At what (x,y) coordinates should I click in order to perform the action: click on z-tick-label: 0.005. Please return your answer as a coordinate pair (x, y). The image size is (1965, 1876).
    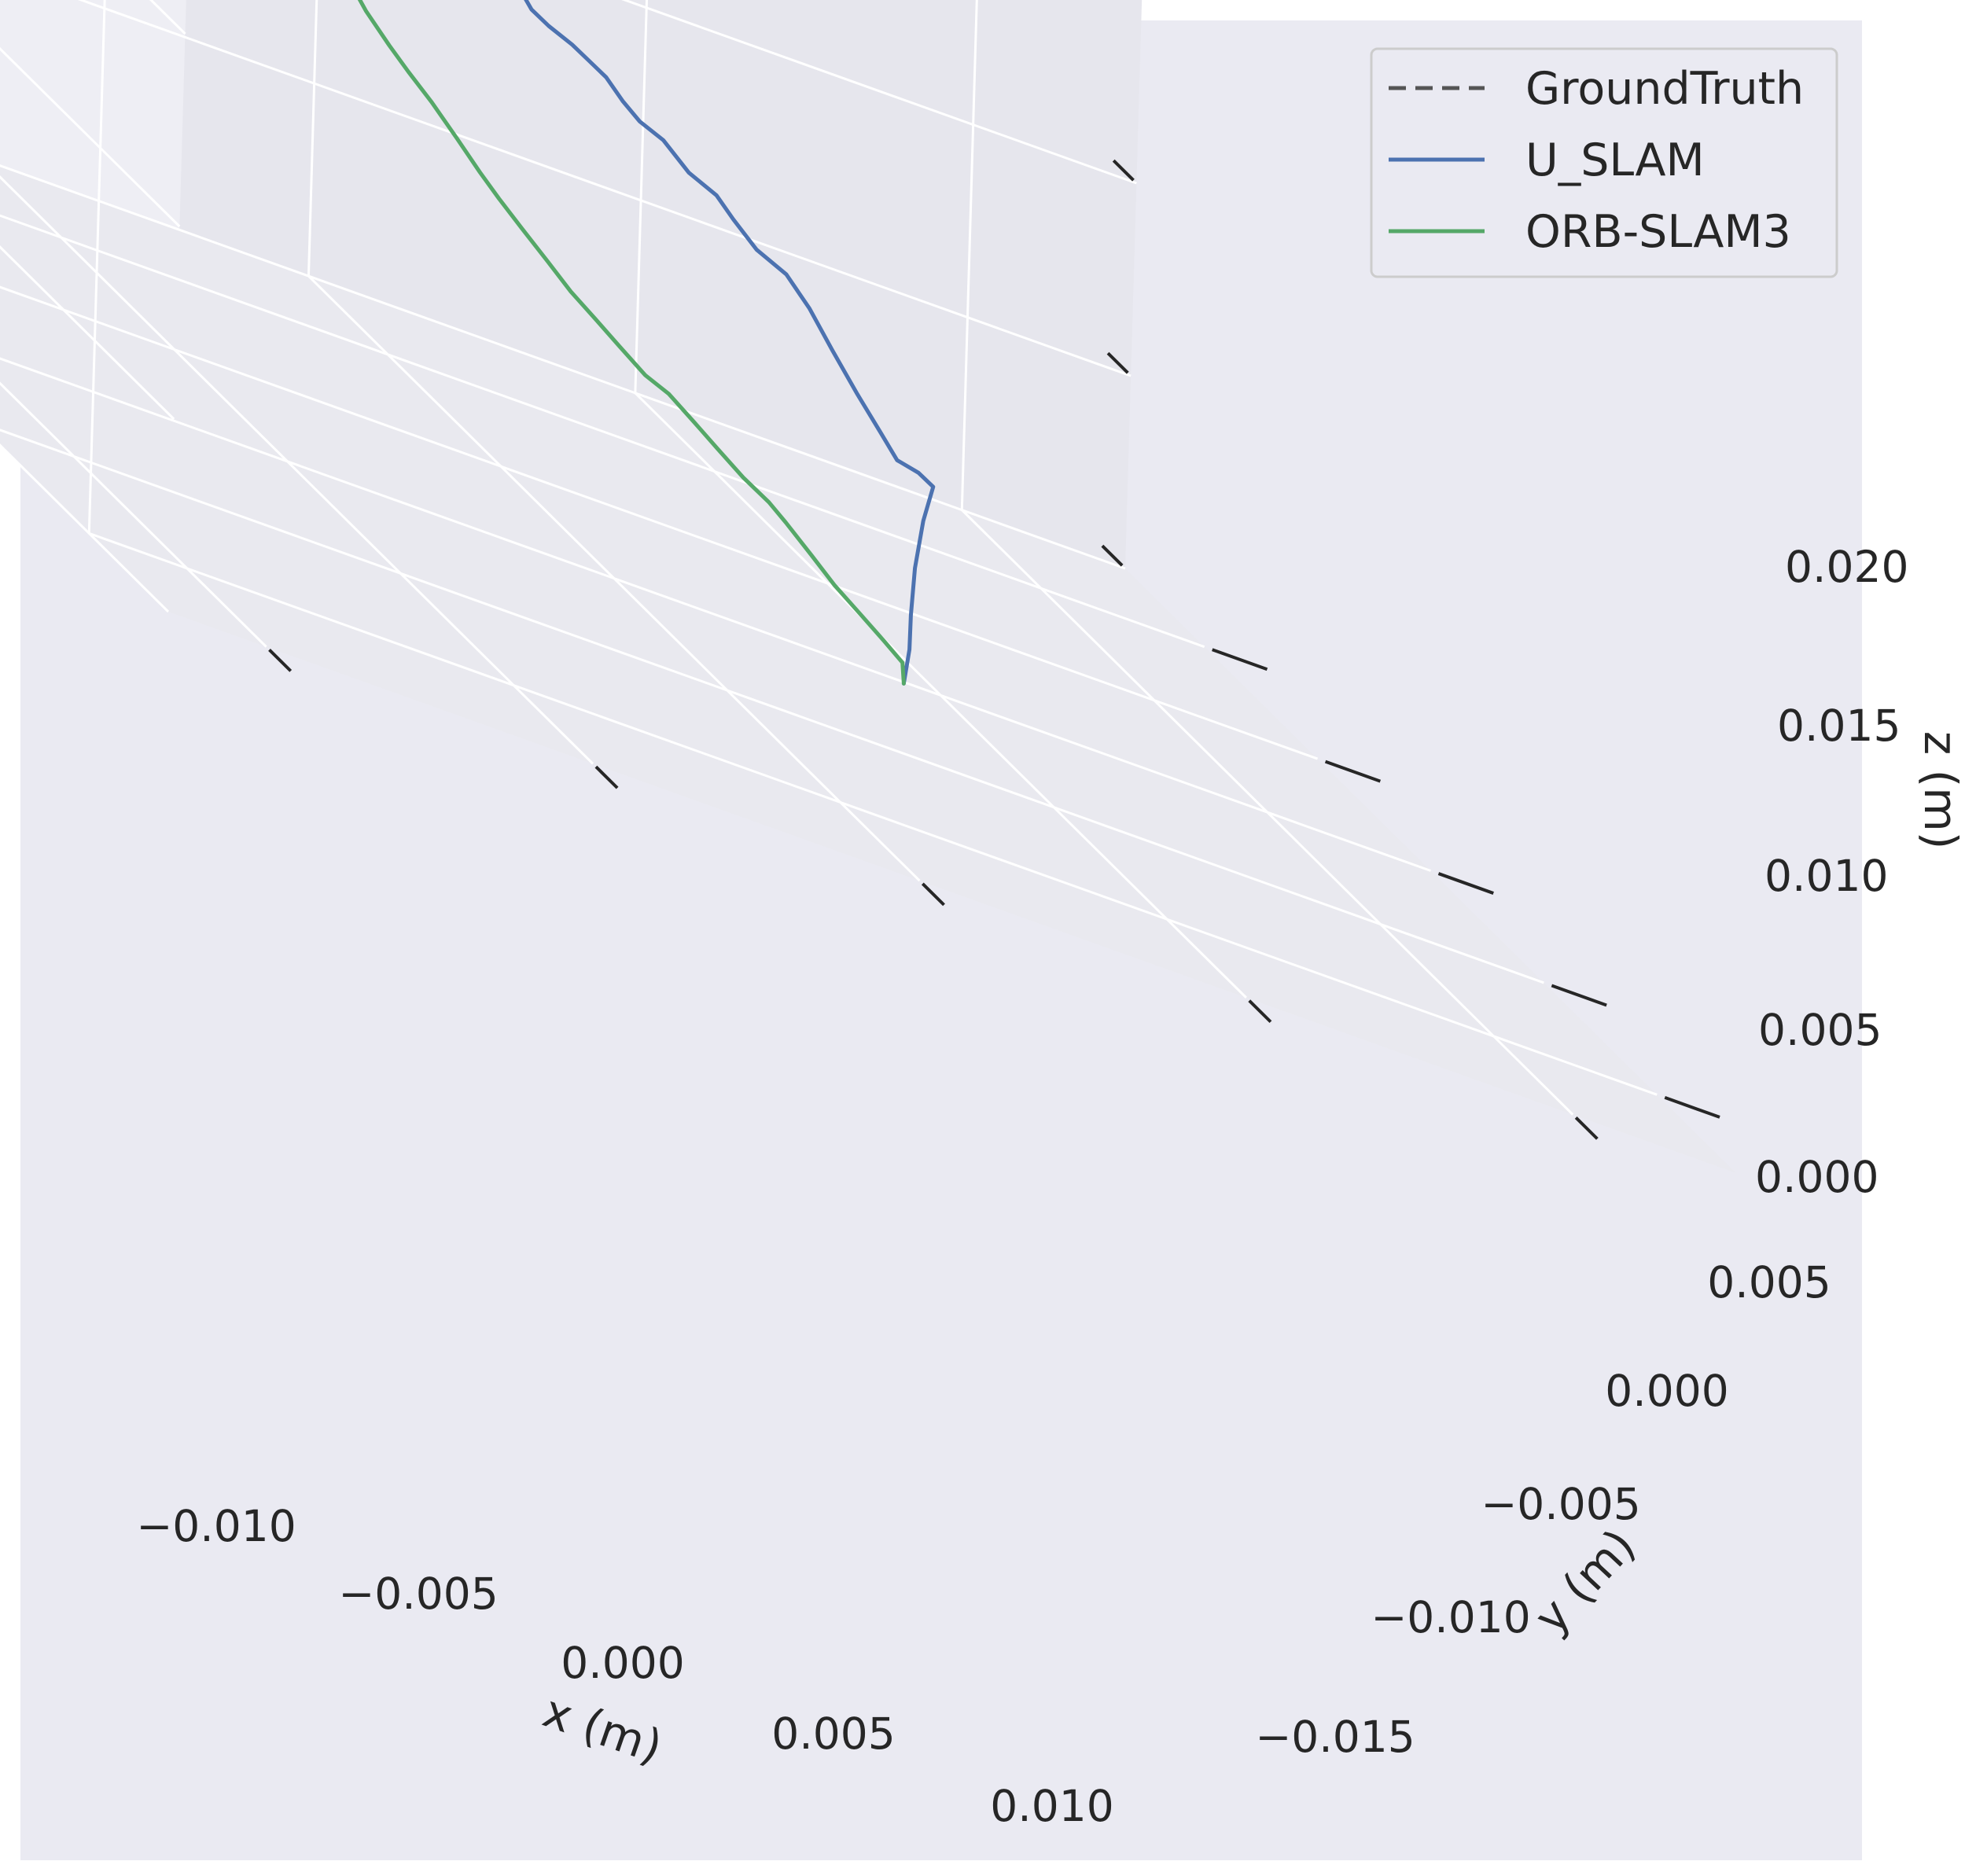
    Looking at the image, I should click on (1820, 1030).